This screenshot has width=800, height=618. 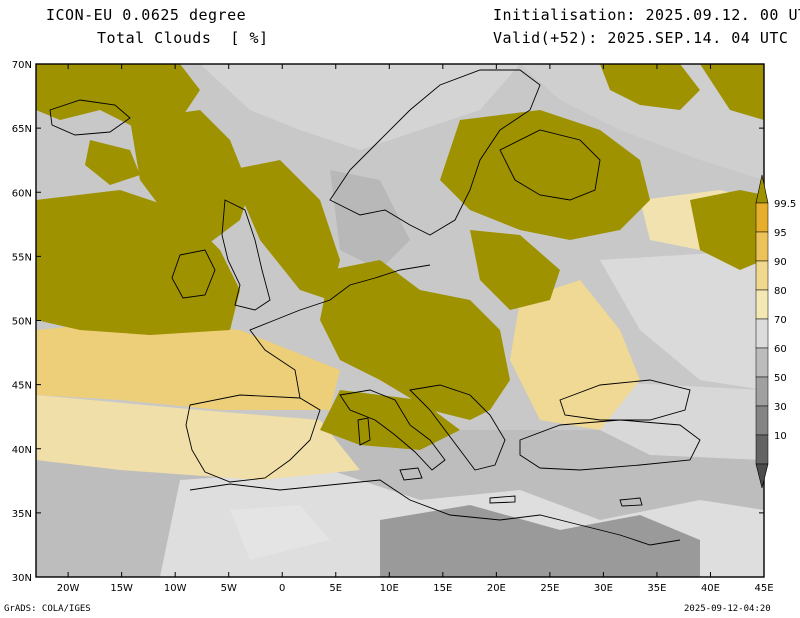 I want to click on lat-tick-label: 60N, so click(x=22, y=193).